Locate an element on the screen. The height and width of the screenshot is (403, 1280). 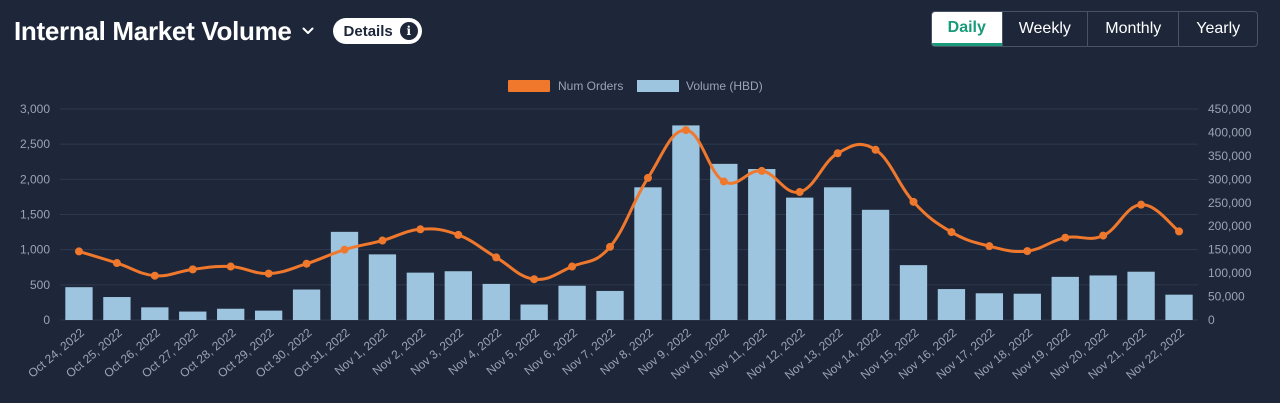
page-title: Internal Market Volume is located at coordinates (153, 30).